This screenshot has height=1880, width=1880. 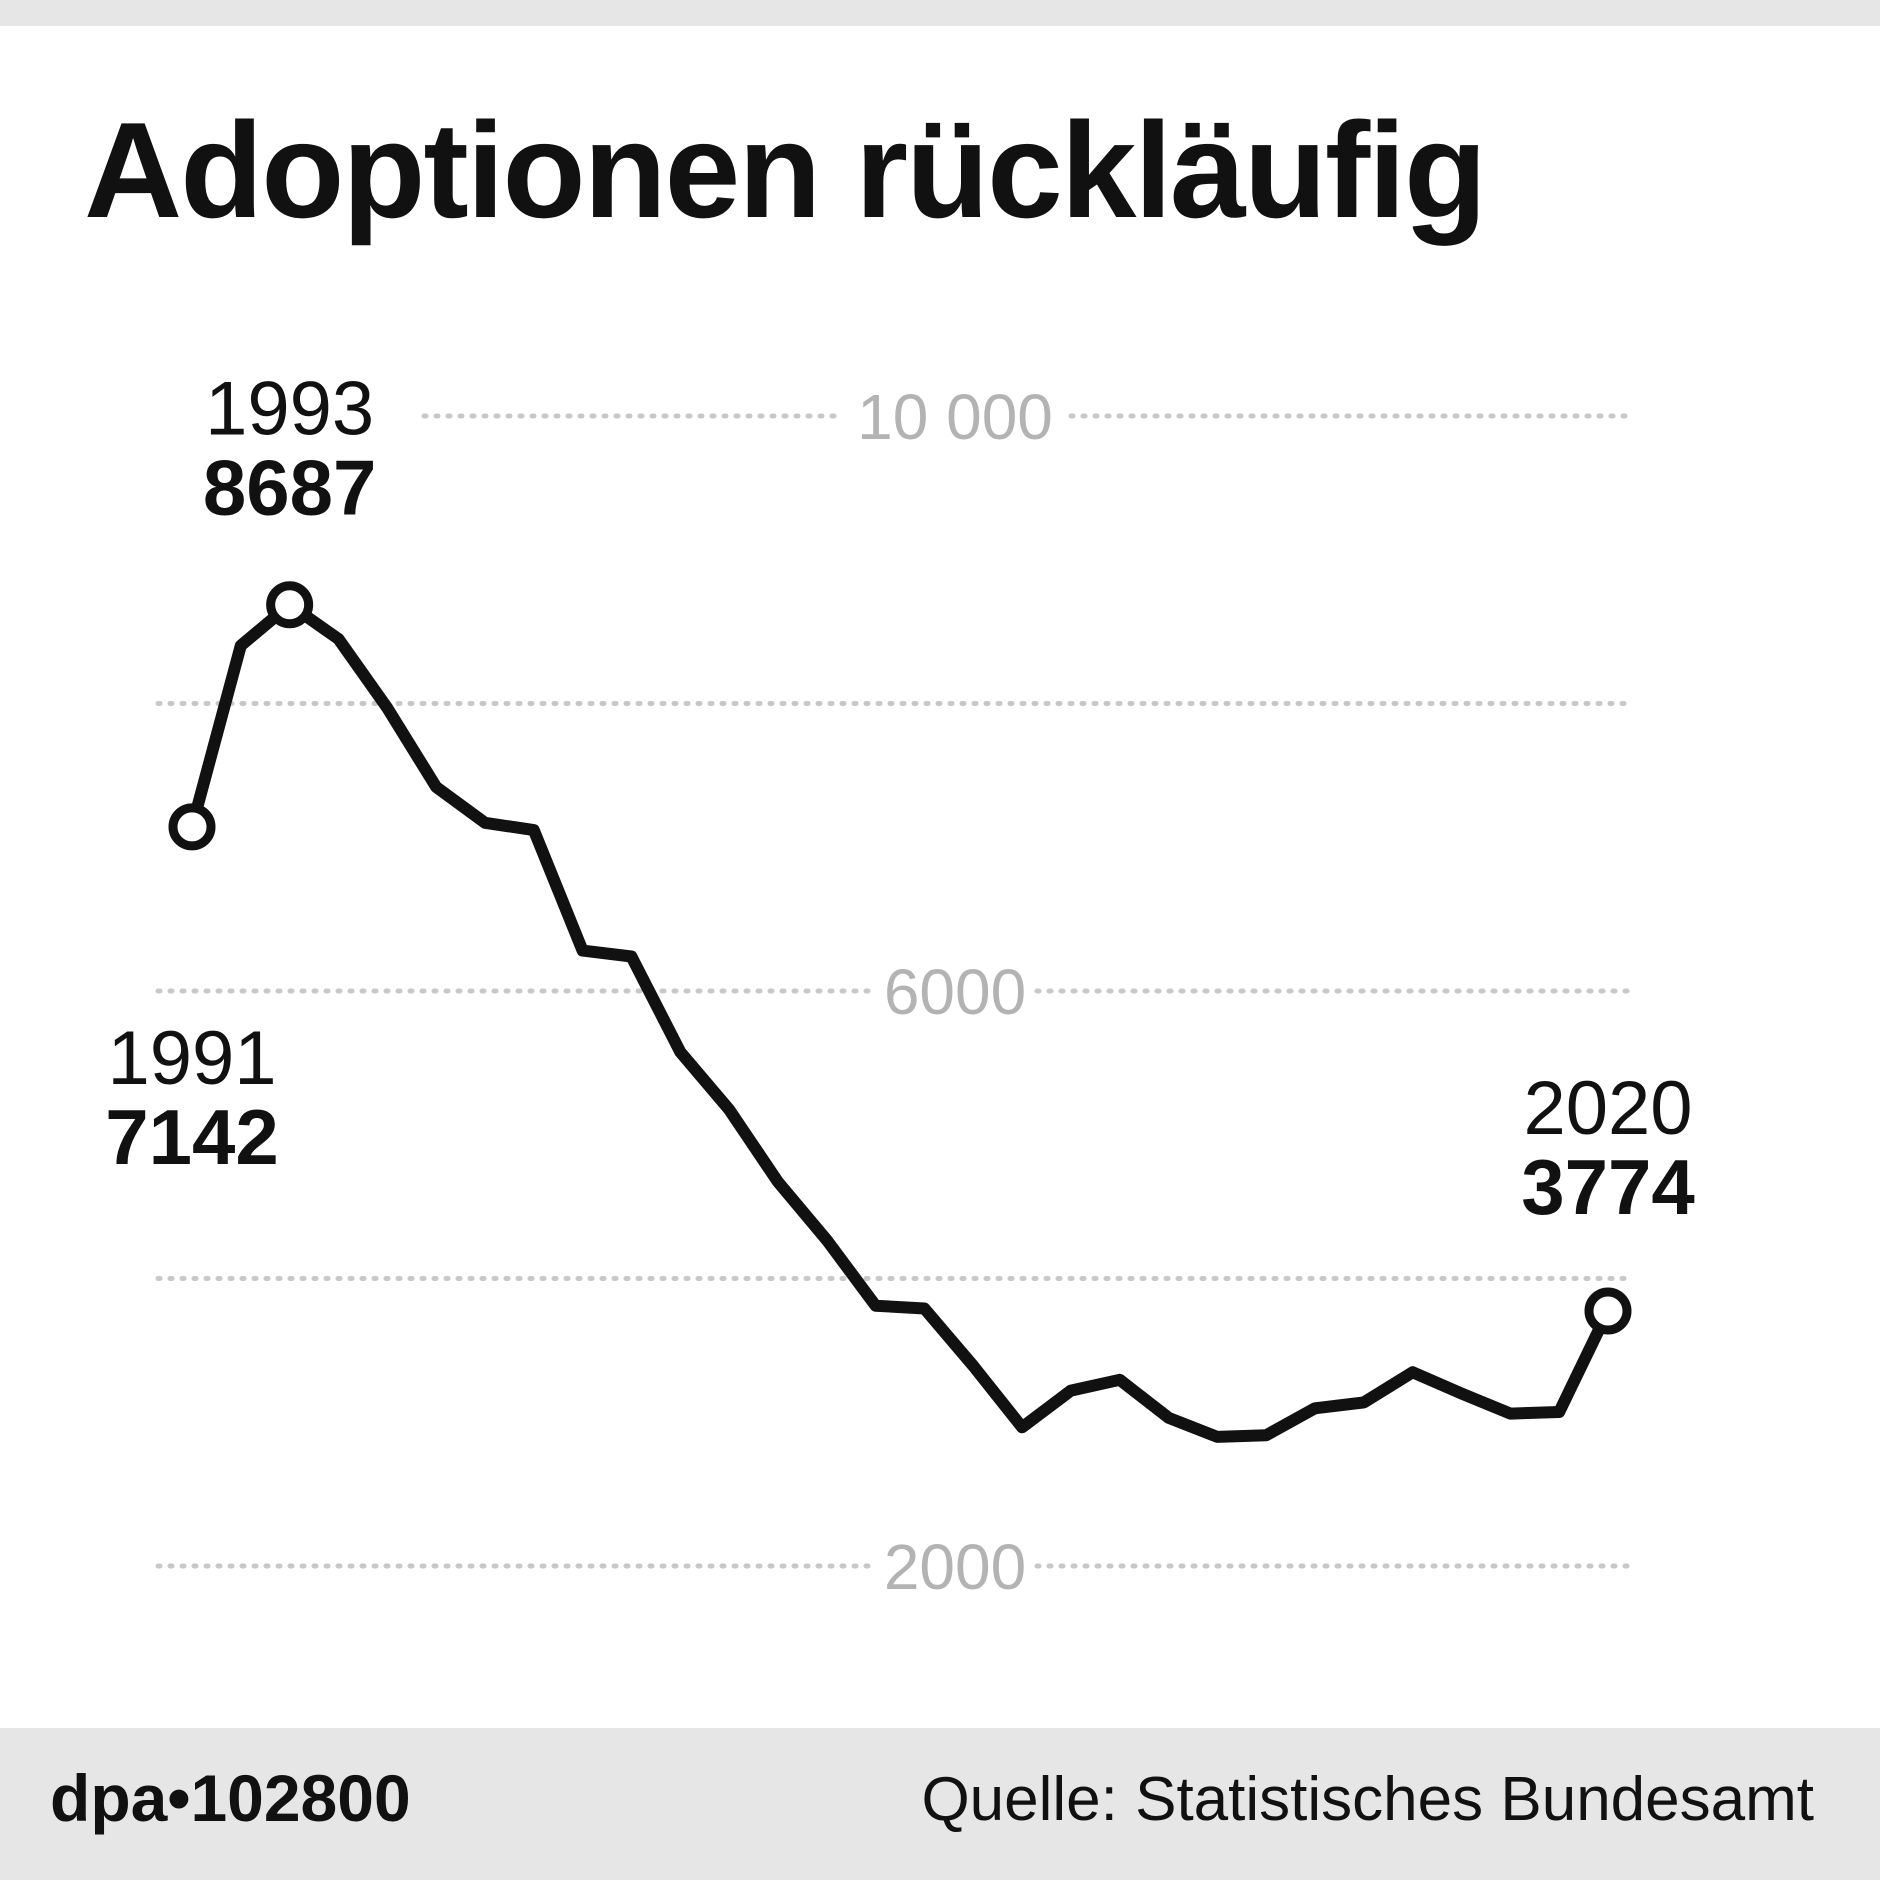 I want to click on point-marker-1991, so click(x=192, y=827).